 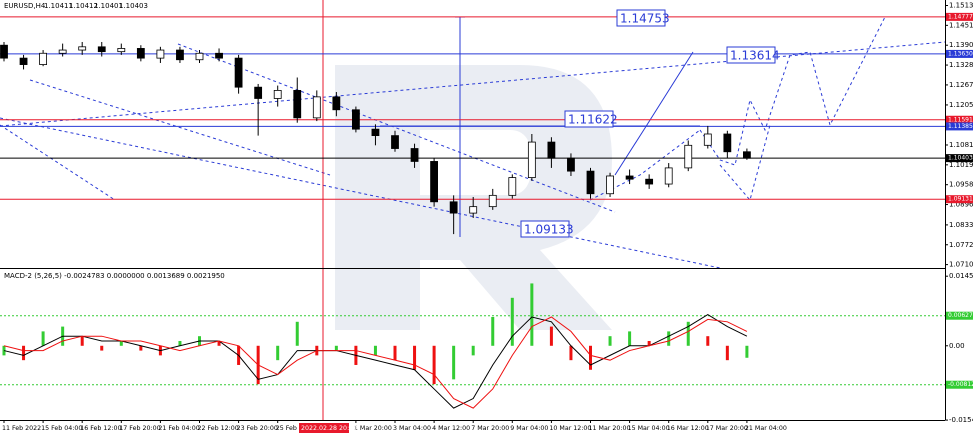 What do you see at coordinates (549, 230) in the screenshot?
I see `annotation: 1.09133` at bounding box center [549, 230].